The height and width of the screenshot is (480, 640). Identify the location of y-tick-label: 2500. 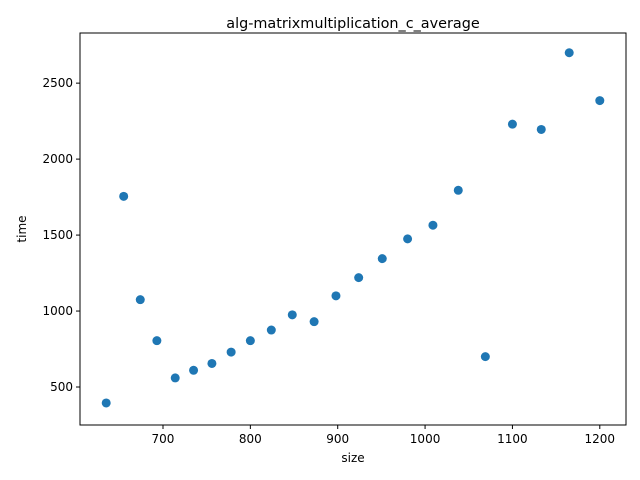
(57, 83).